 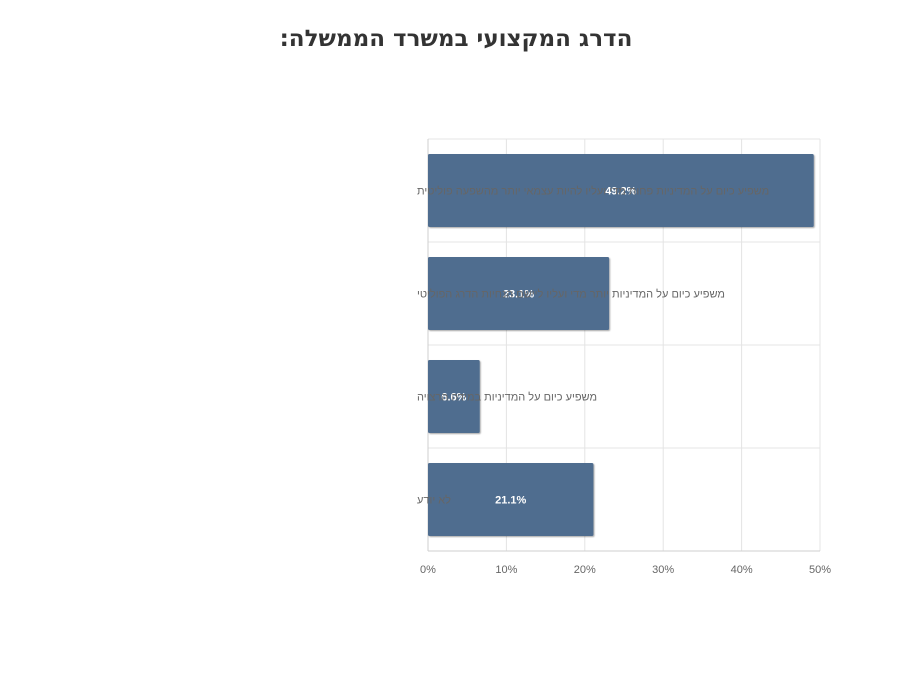 What do you see at coordinates (742, 570) in the screenshot?
I see `x-tick-label: 40%` at bounding box center [742, 570].